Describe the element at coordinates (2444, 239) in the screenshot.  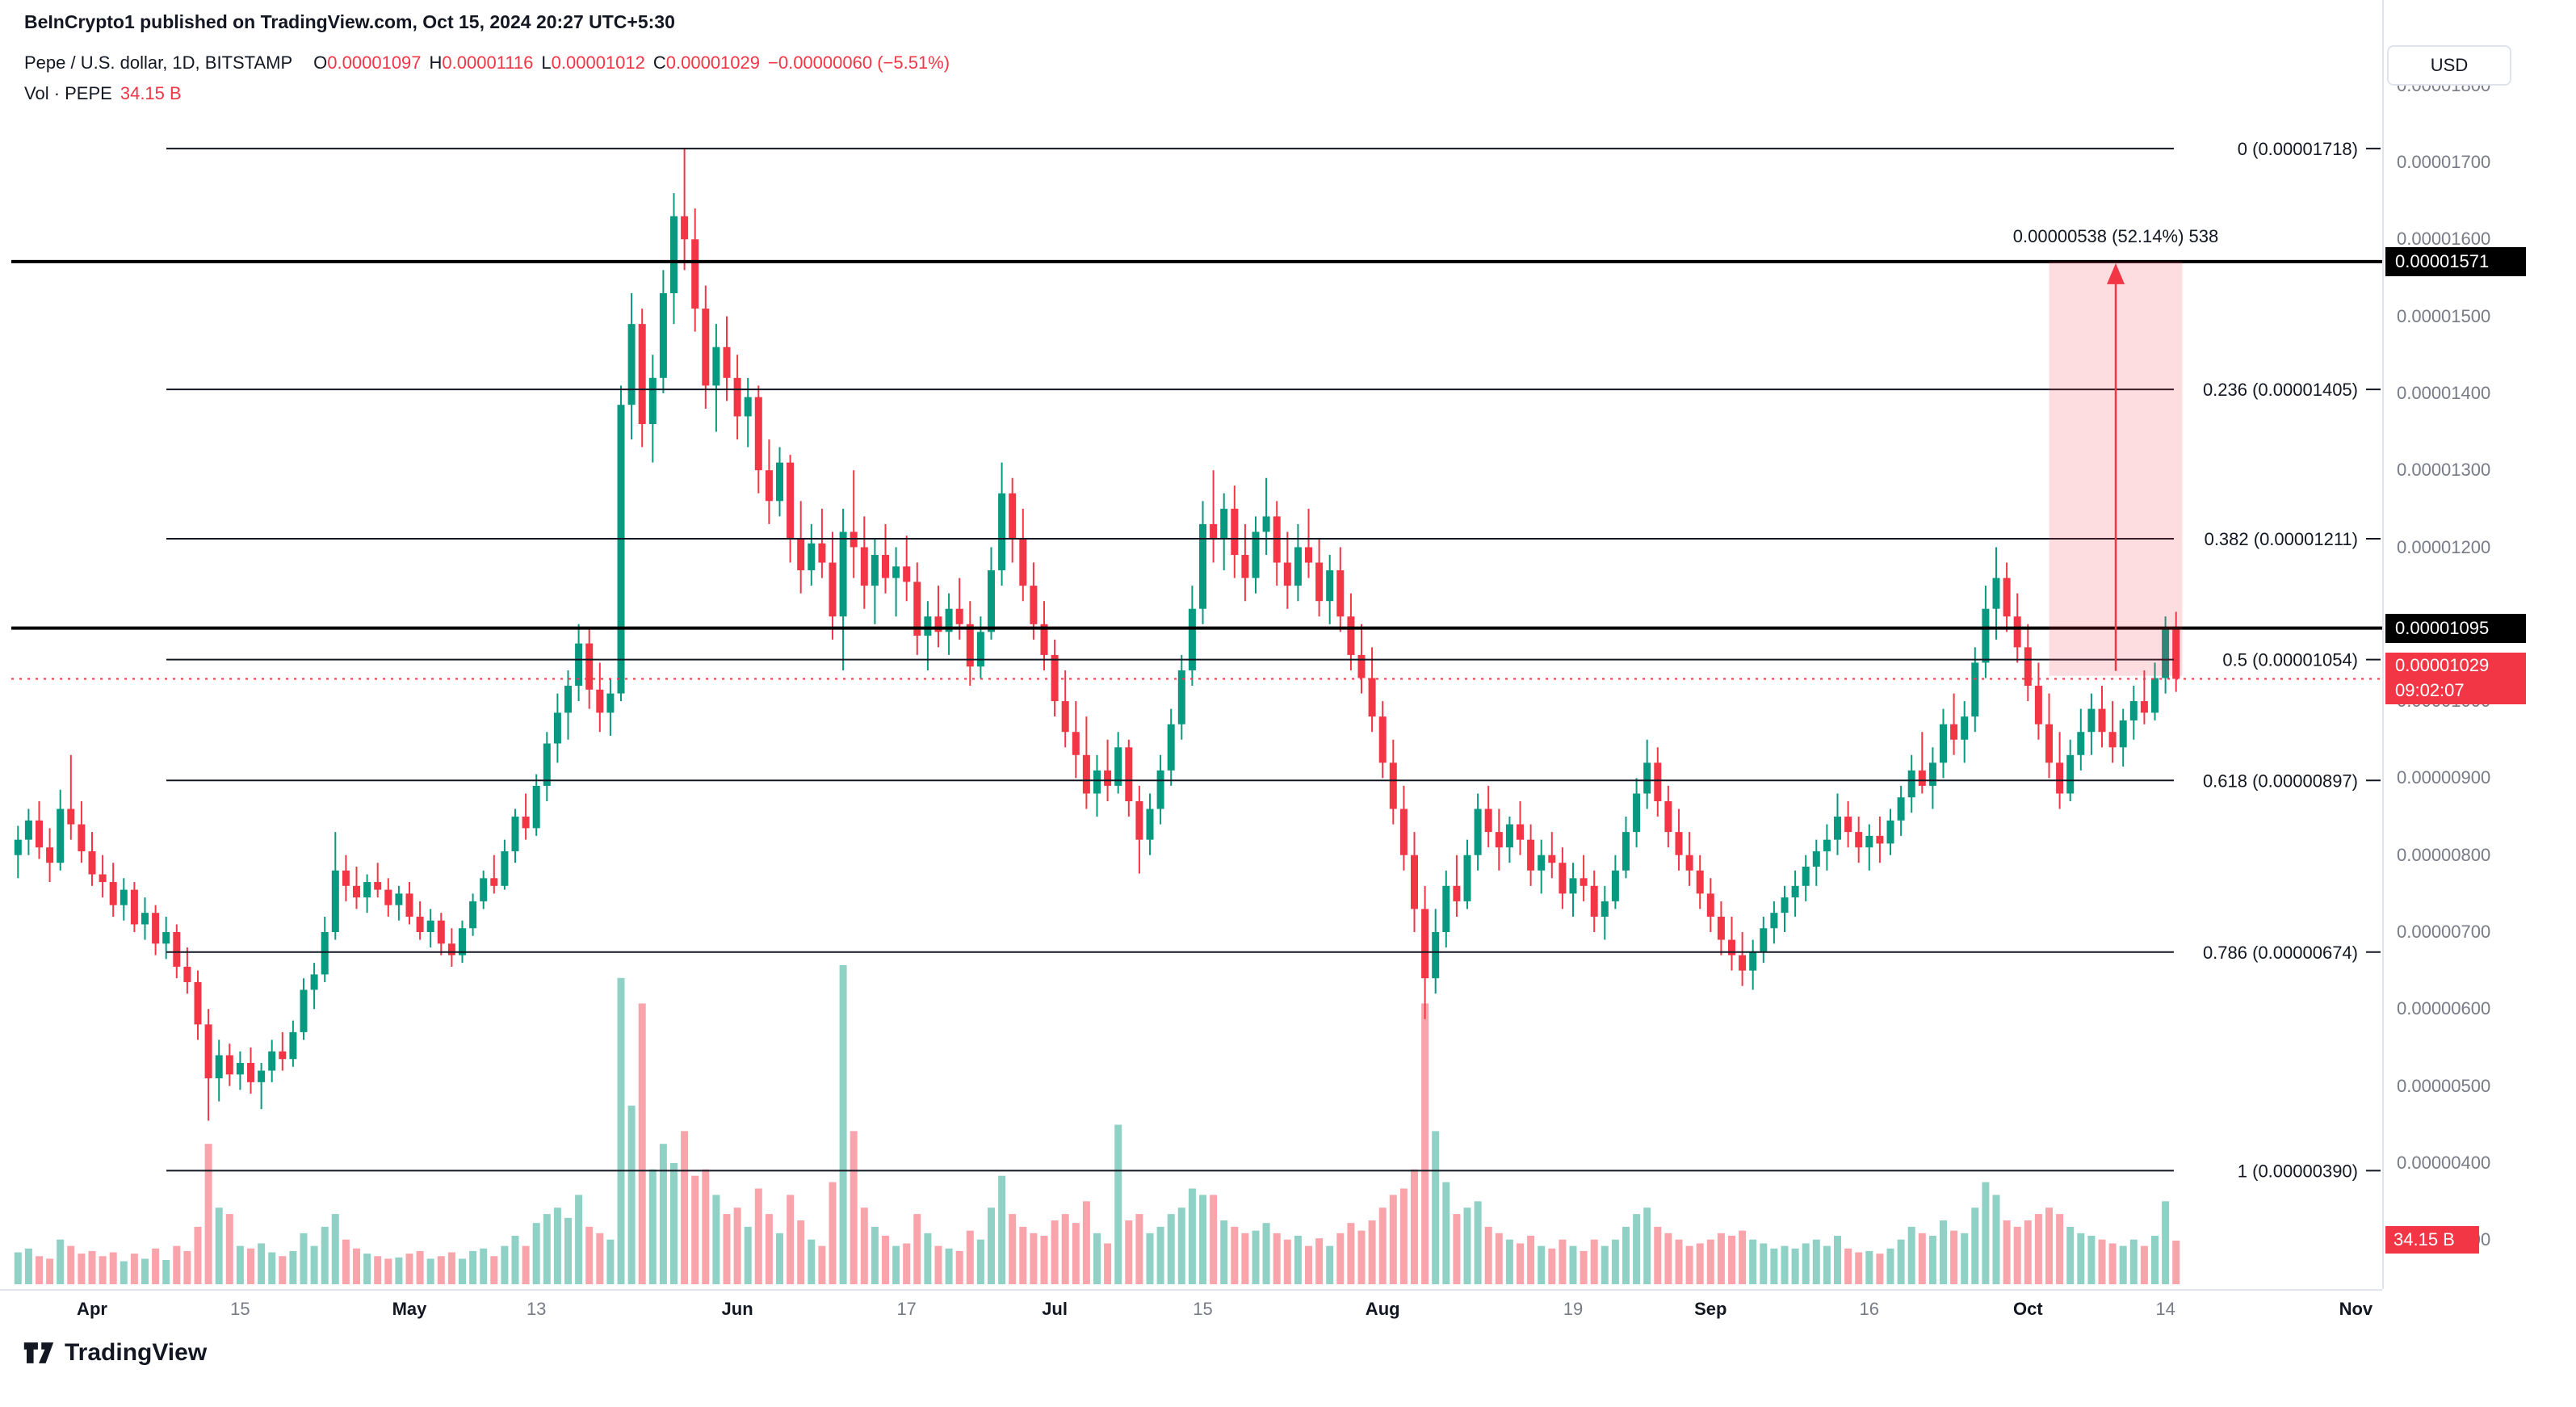
I see `price-axis-label: 0.00001600` at that location.